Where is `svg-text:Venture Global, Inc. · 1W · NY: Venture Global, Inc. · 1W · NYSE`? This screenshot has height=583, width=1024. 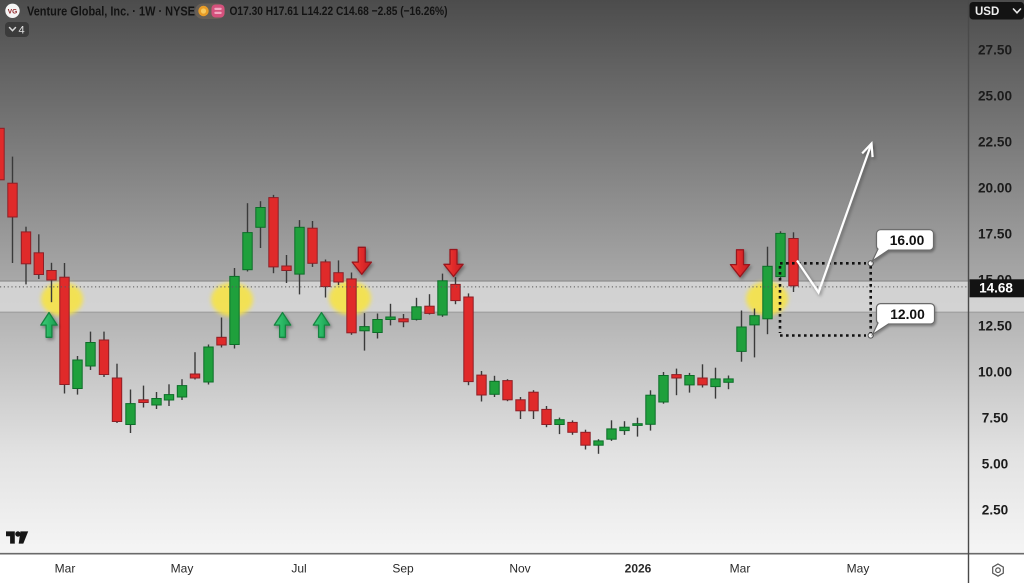
svg-text:Venture Global, Inc. · 1W · NY: Venture Global, Inc. · 1W · NYSE is located at coordinates (111, 11).